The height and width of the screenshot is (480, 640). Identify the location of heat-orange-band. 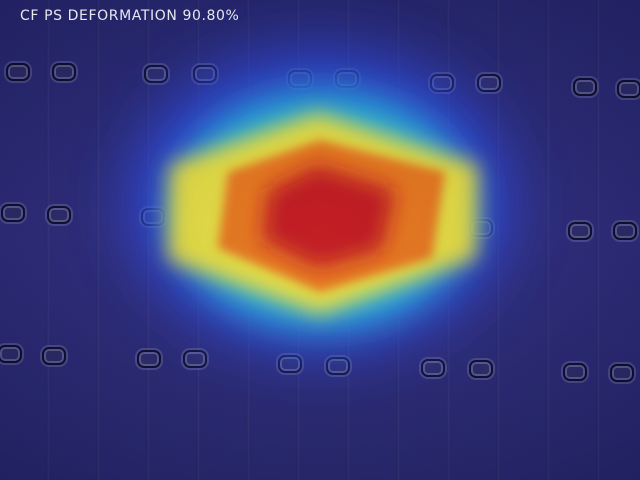
(331, 216).